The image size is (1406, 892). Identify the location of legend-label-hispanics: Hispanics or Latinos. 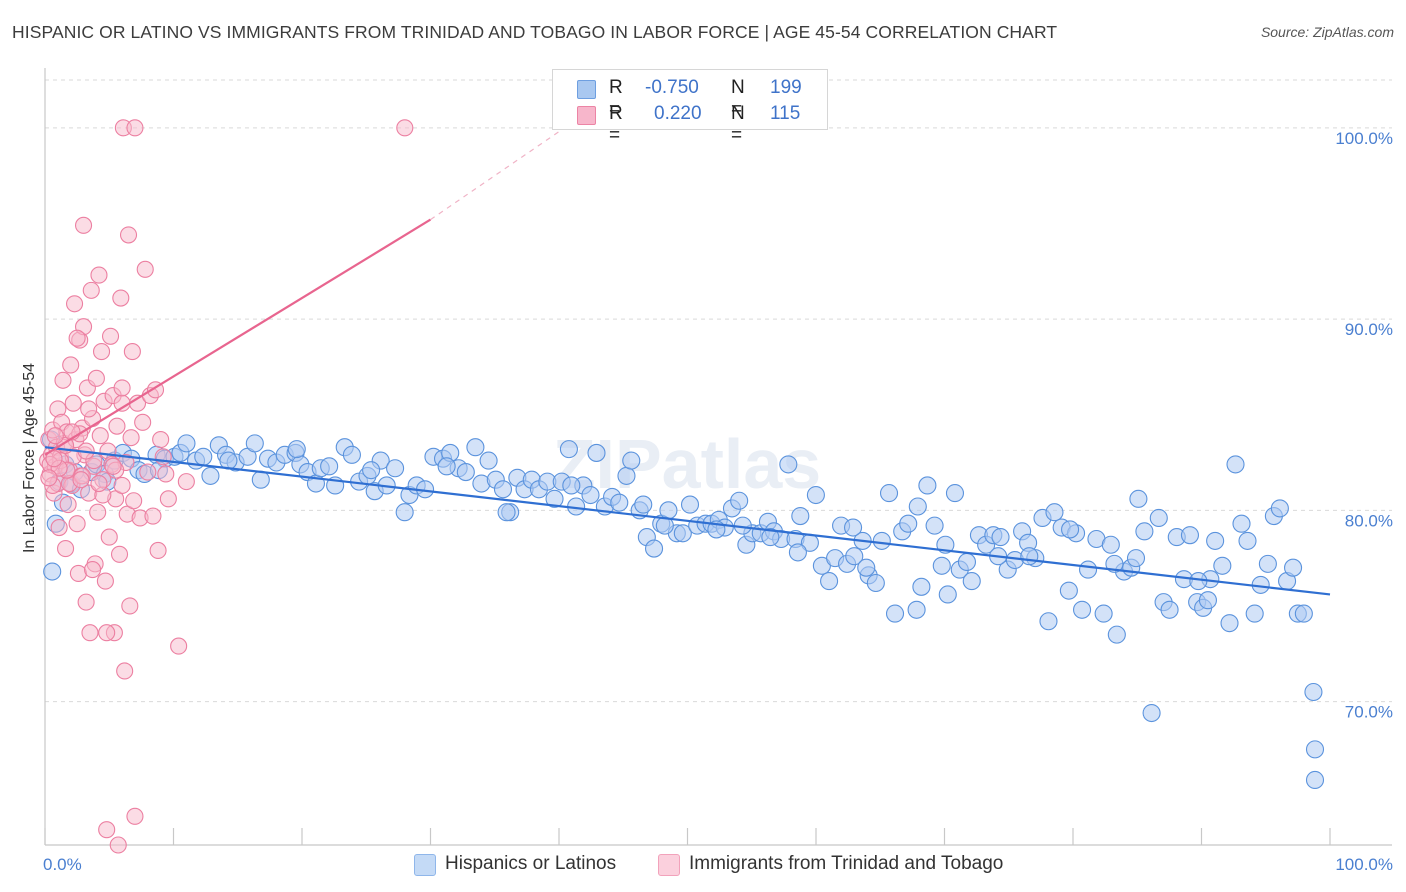
(531, 863).